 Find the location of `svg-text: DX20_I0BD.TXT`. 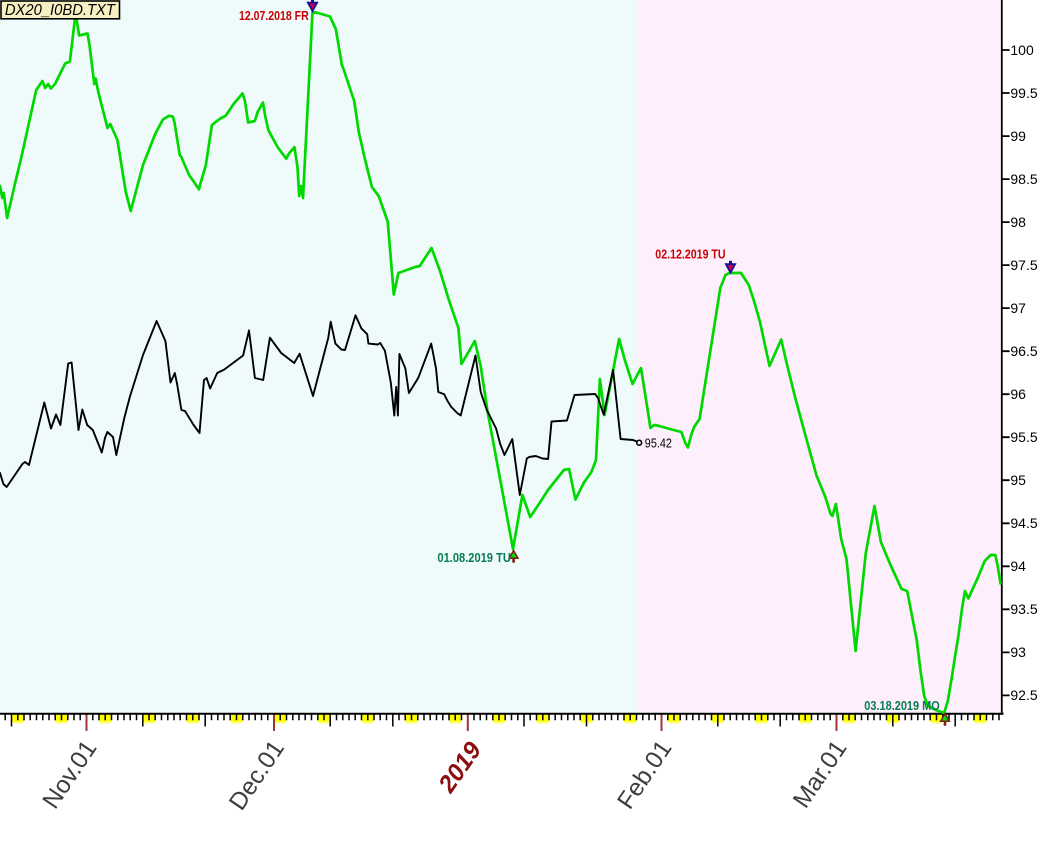

svg-text: DX20_I0BD.TXT is located at coordinates (60, 10).